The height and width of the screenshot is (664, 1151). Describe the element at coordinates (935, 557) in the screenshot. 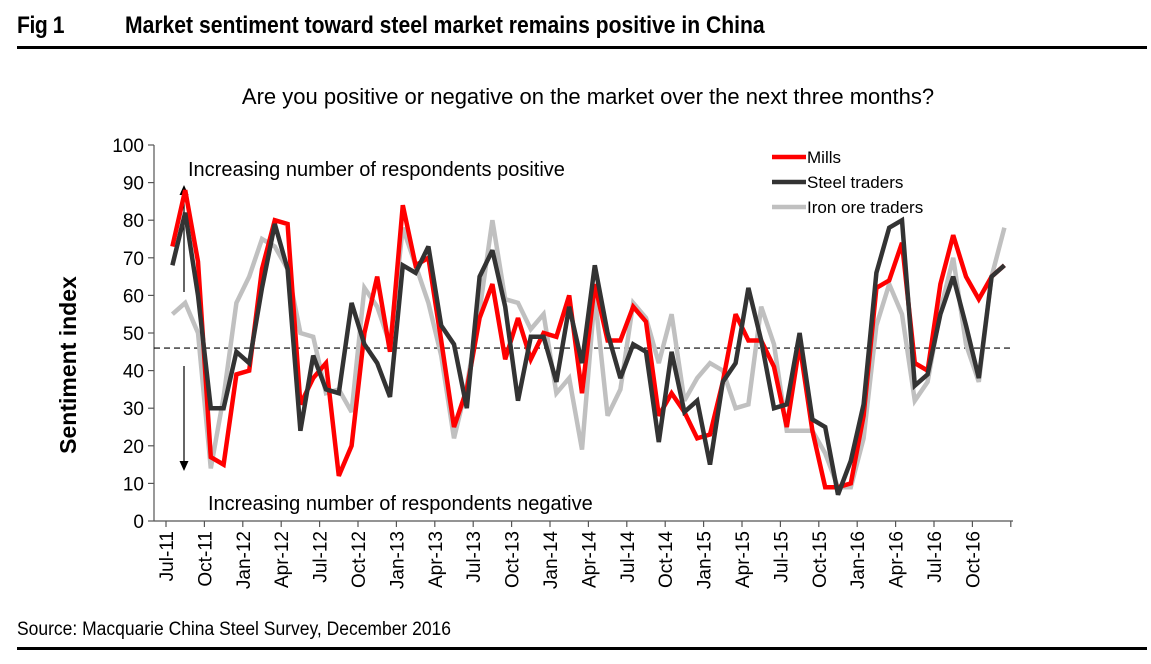

I see `x-tick-label: Jul-16` at that location.